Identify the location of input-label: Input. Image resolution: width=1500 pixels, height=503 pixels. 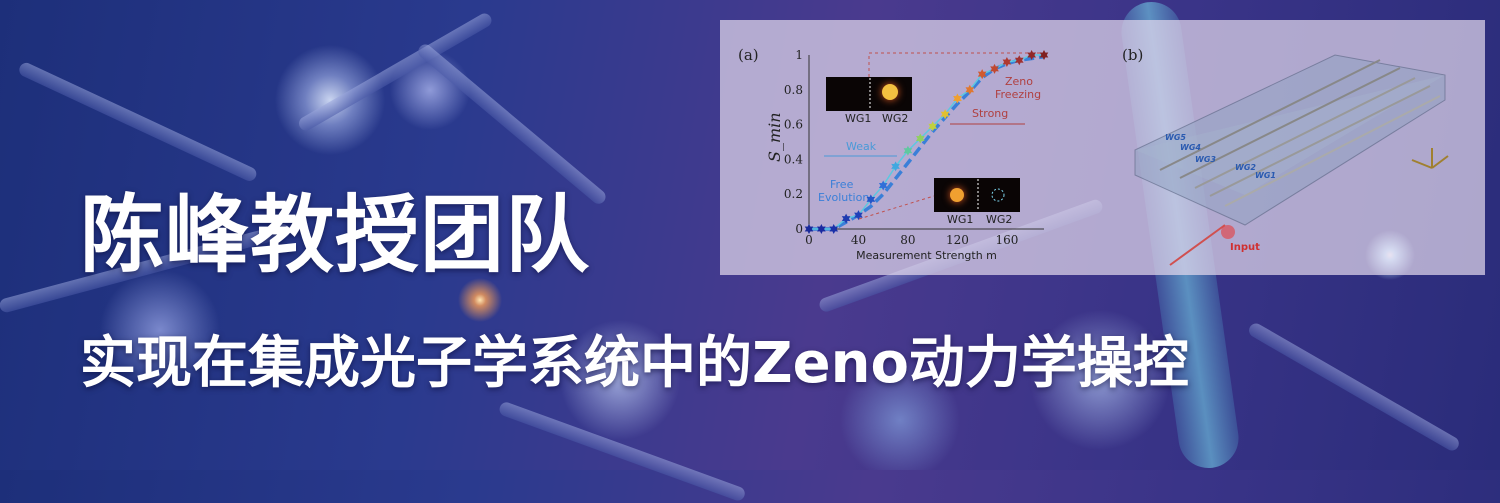
(1245, 247).